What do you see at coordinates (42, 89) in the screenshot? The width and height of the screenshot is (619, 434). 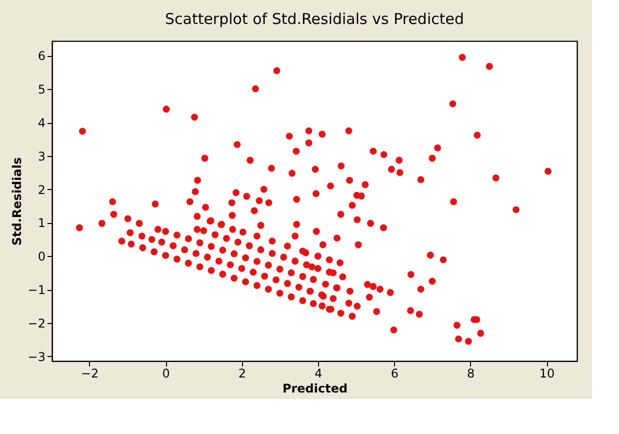 I see `y-tick-label: 5` at bounding box center [42, 89].